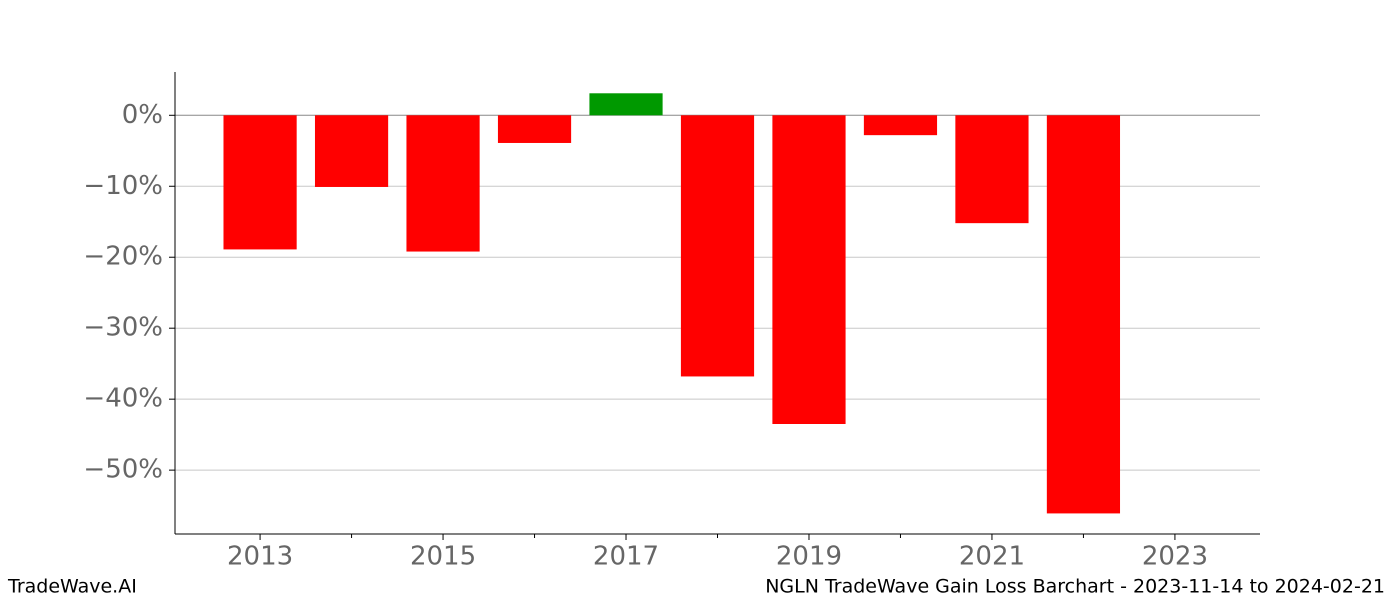 Image resolution: width=1400 pixels, height=600 pixels. I want to click on y-tick-label: −50%, so click(123, 470).